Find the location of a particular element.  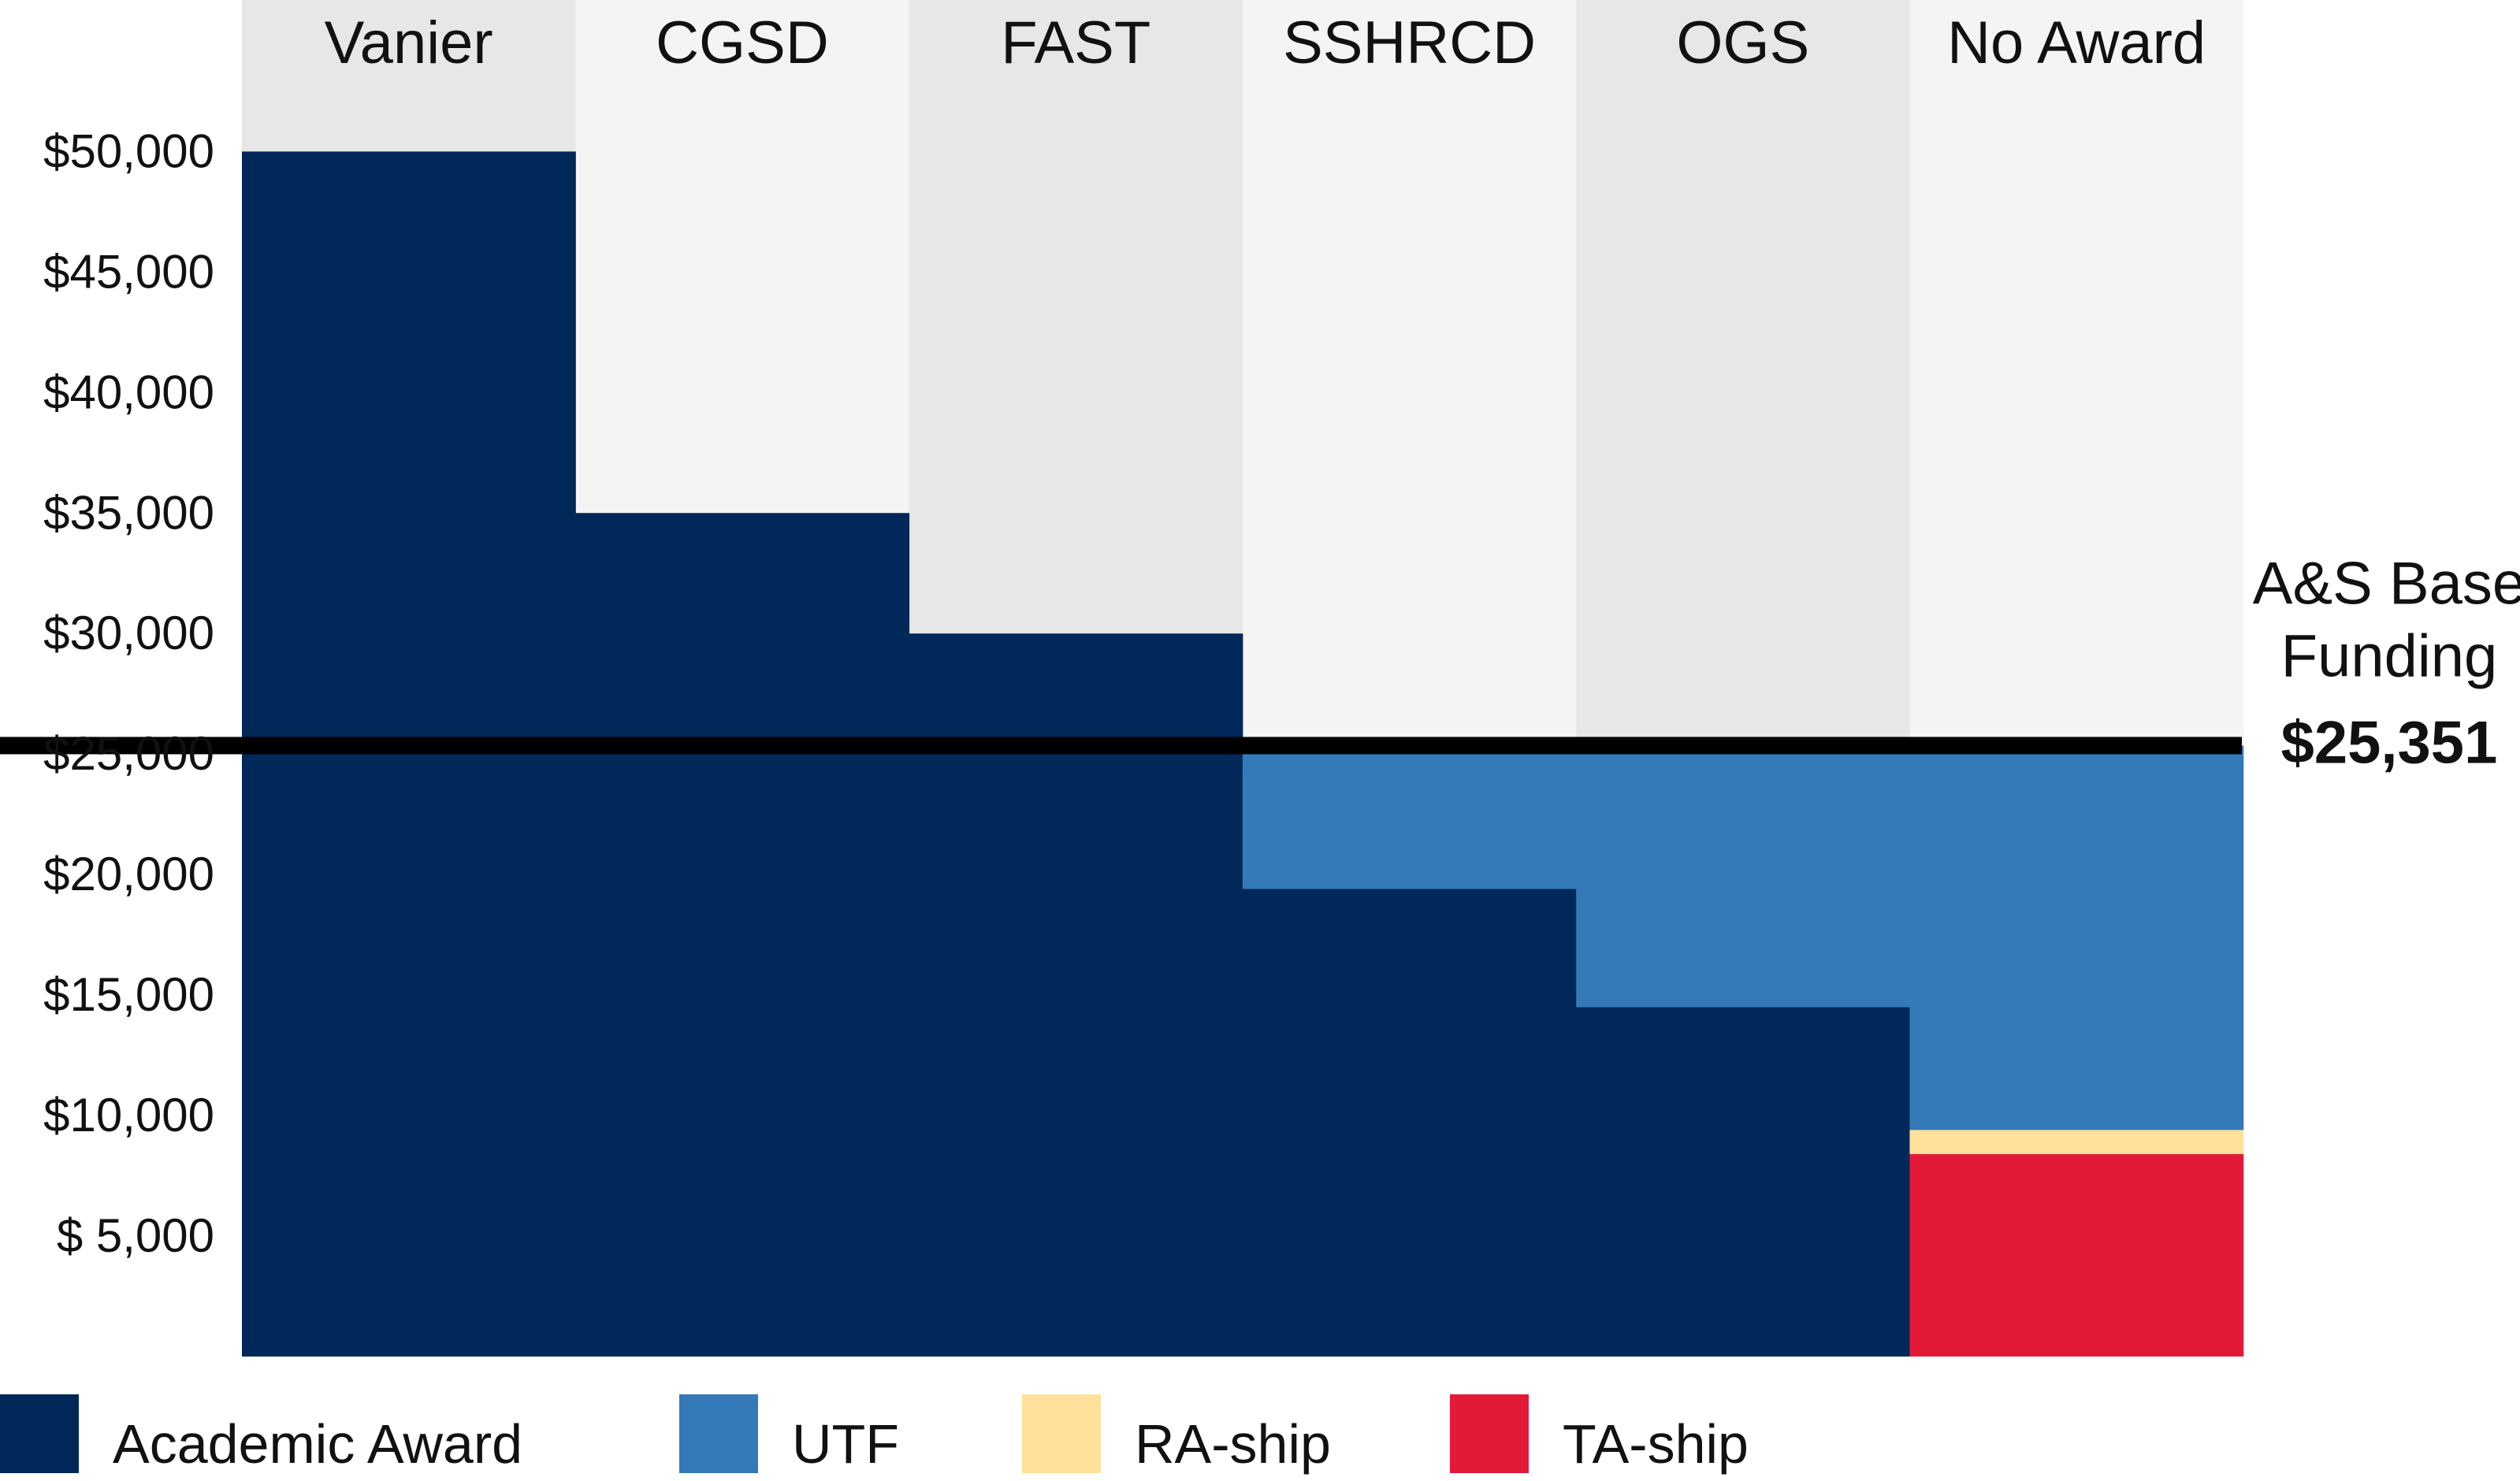

category-label-vanier: Vanier is located at coordinates (409, 42).